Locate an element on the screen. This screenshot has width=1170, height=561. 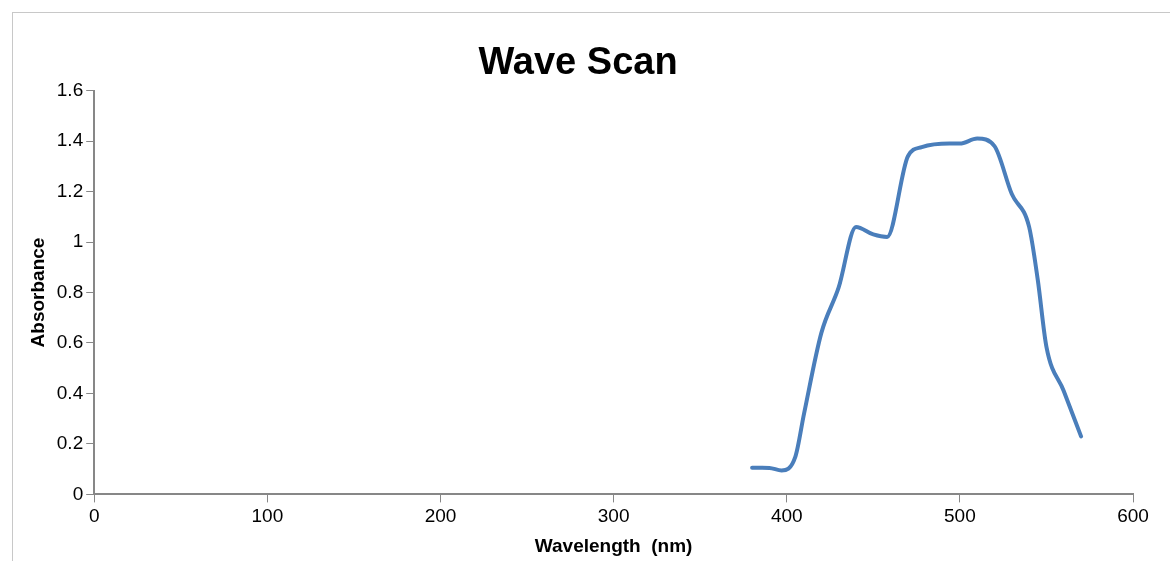
chart-title: Wave Scan is located at coordinates (578, 61).